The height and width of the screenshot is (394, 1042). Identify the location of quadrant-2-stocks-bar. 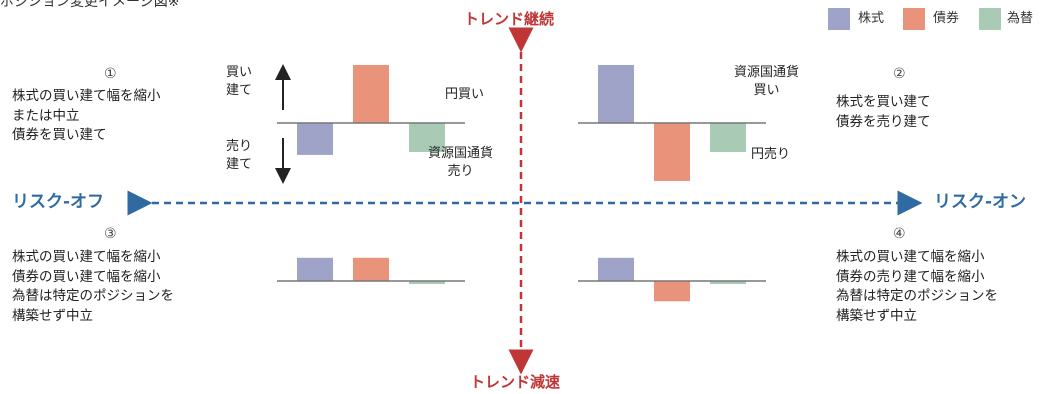
(616, 94).